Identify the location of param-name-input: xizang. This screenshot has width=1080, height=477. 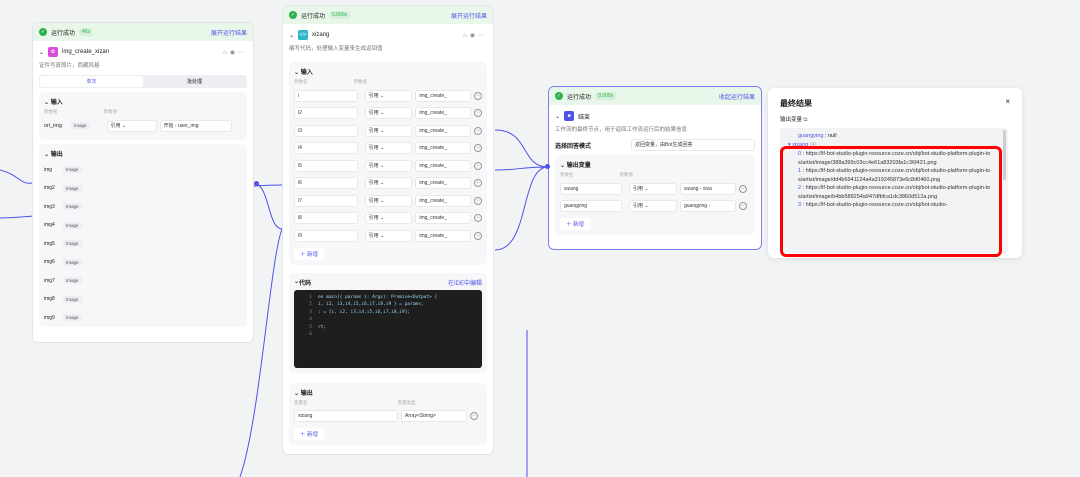
(591, 188).